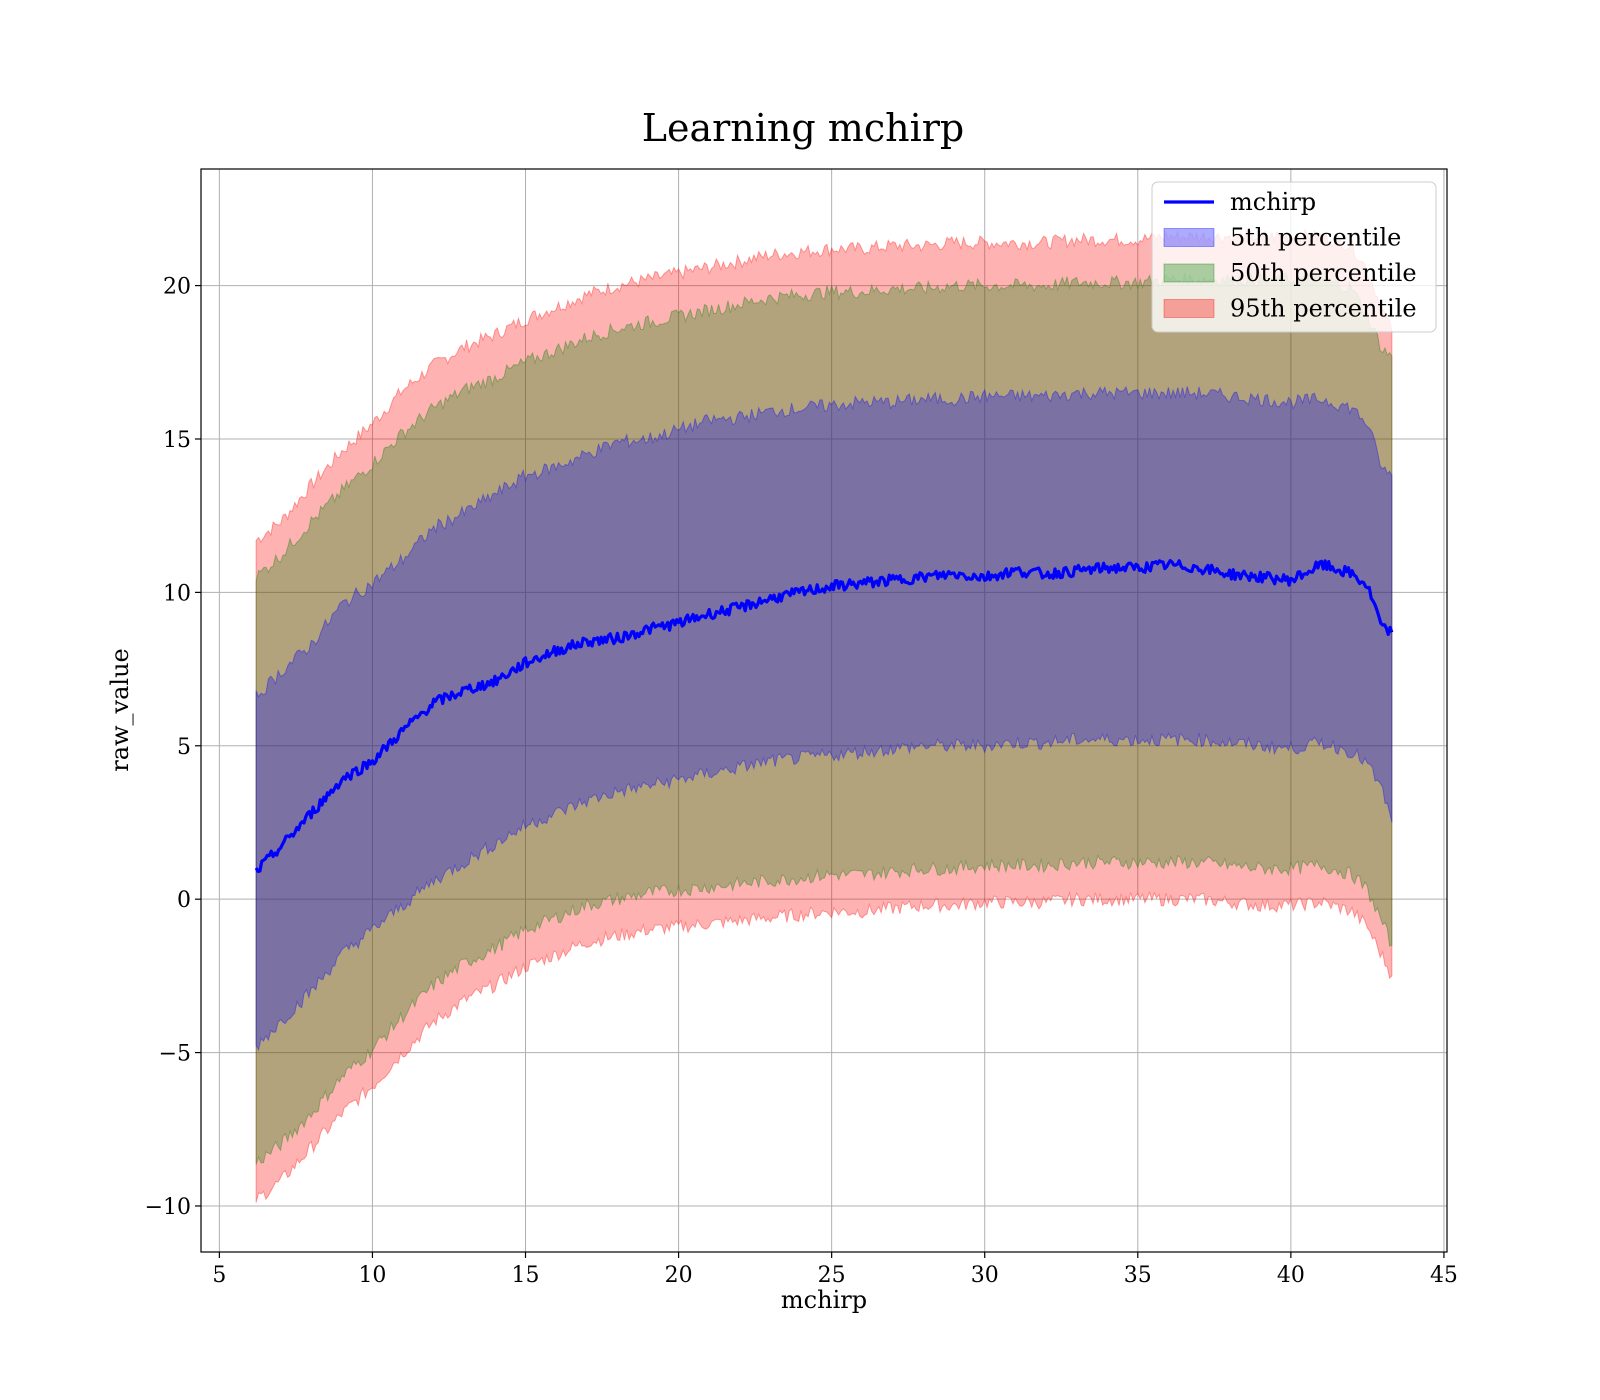  Describe the element at coordinates (219, 1275) in the screenshot. I see `x-tick-label: 5` at that location.